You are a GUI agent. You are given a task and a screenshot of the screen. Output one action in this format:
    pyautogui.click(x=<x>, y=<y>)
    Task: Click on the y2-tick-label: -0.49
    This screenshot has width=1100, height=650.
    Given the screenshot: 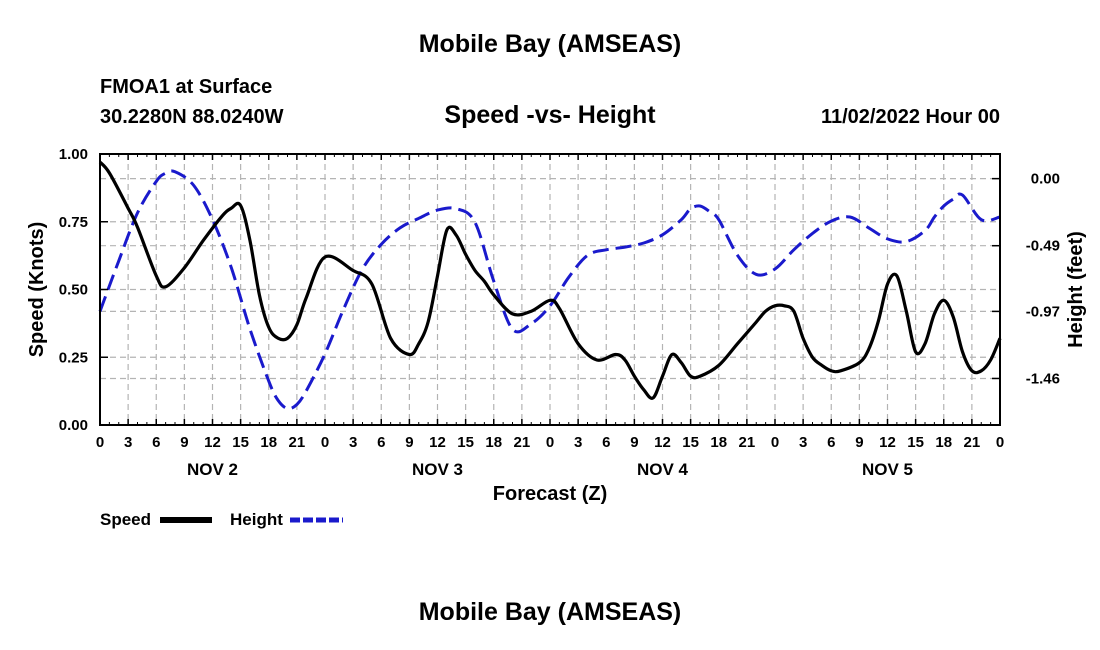 What is the action you would take?
    pyautogui.click(x=1043, y=246)
    